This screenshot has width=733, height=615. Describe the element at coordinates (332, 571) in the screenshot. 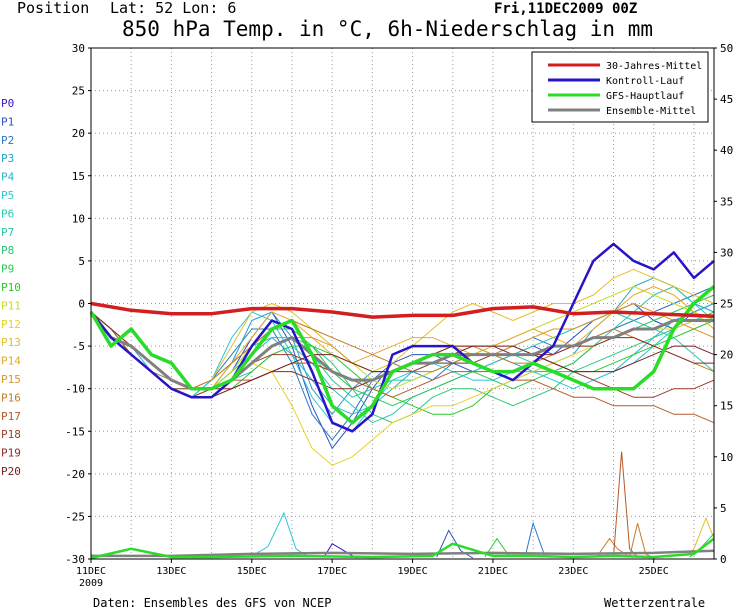

I see `x-tick-label: 17DEC` at that location.